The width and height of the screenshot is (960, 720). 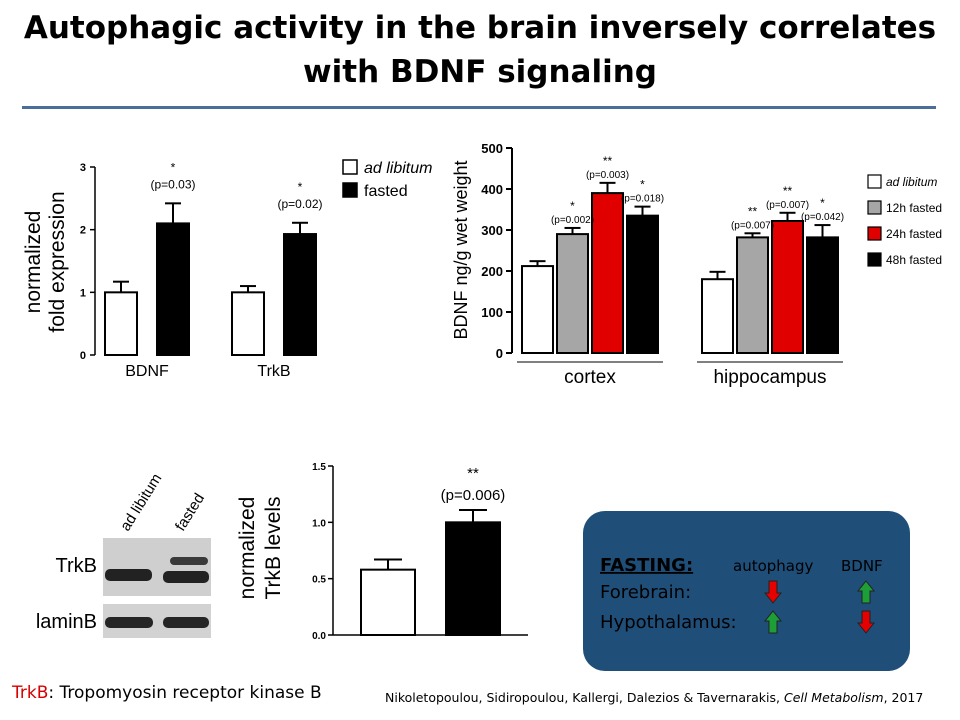 I want to click on y-tick-label: 1, so click(x=83, y=293).